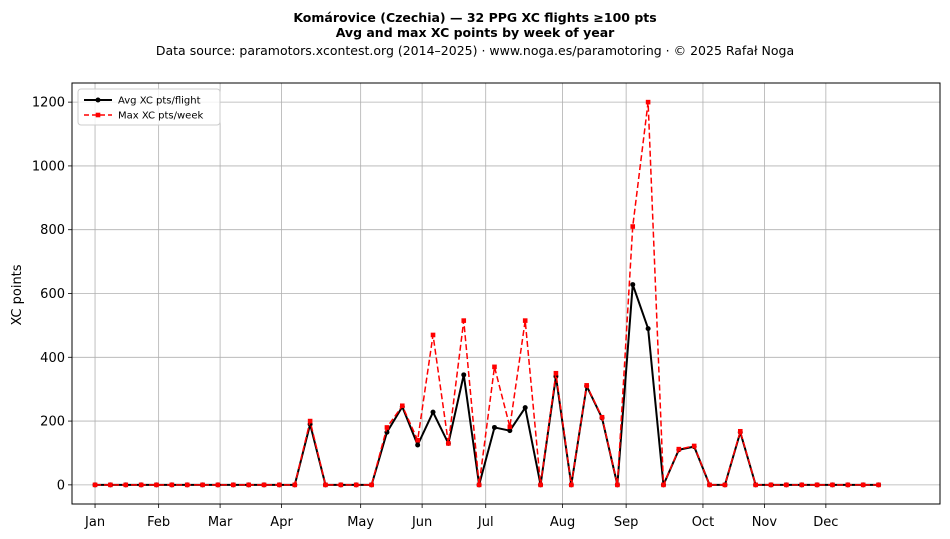 The height and width of the screenshot is (539, 950). I want to click on x-tick-label: Feb, so click(158, 522).